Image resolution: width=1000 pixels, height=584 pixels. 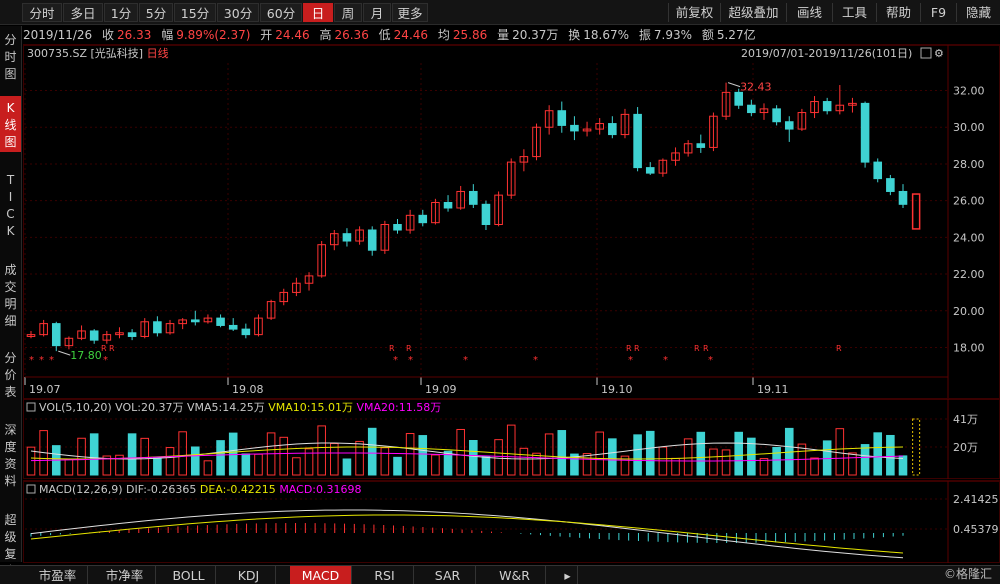 I want to click on hide-button: 隐藏, so click(x=978, y=12).